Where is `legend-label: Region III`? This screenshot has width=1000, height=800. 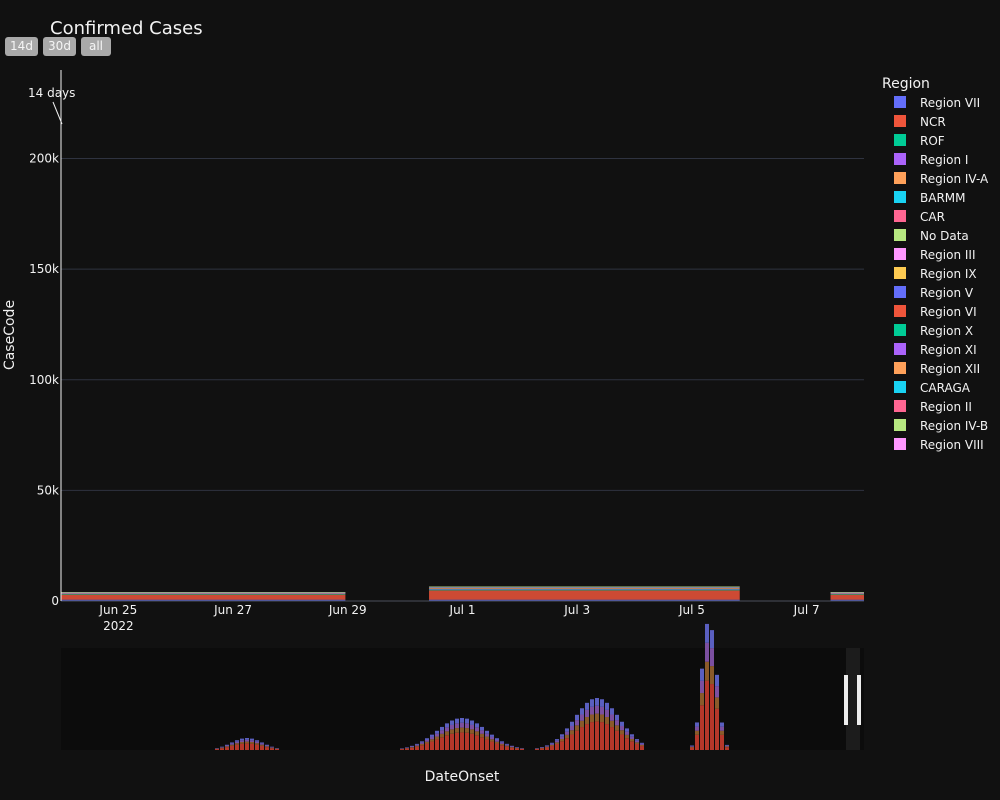 legend-label: Region III is located at coordinates (948, 255).